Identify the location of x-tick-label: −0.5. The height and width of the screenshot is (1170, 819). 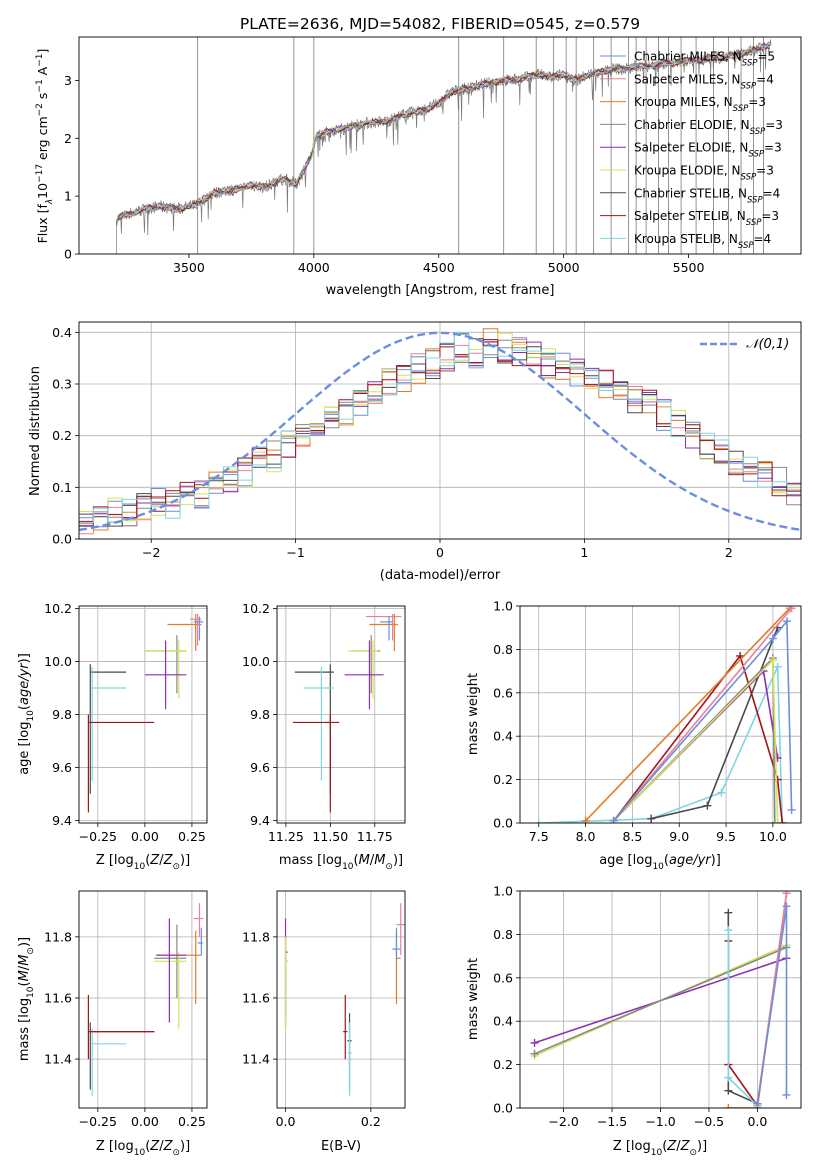
(709, 1121).